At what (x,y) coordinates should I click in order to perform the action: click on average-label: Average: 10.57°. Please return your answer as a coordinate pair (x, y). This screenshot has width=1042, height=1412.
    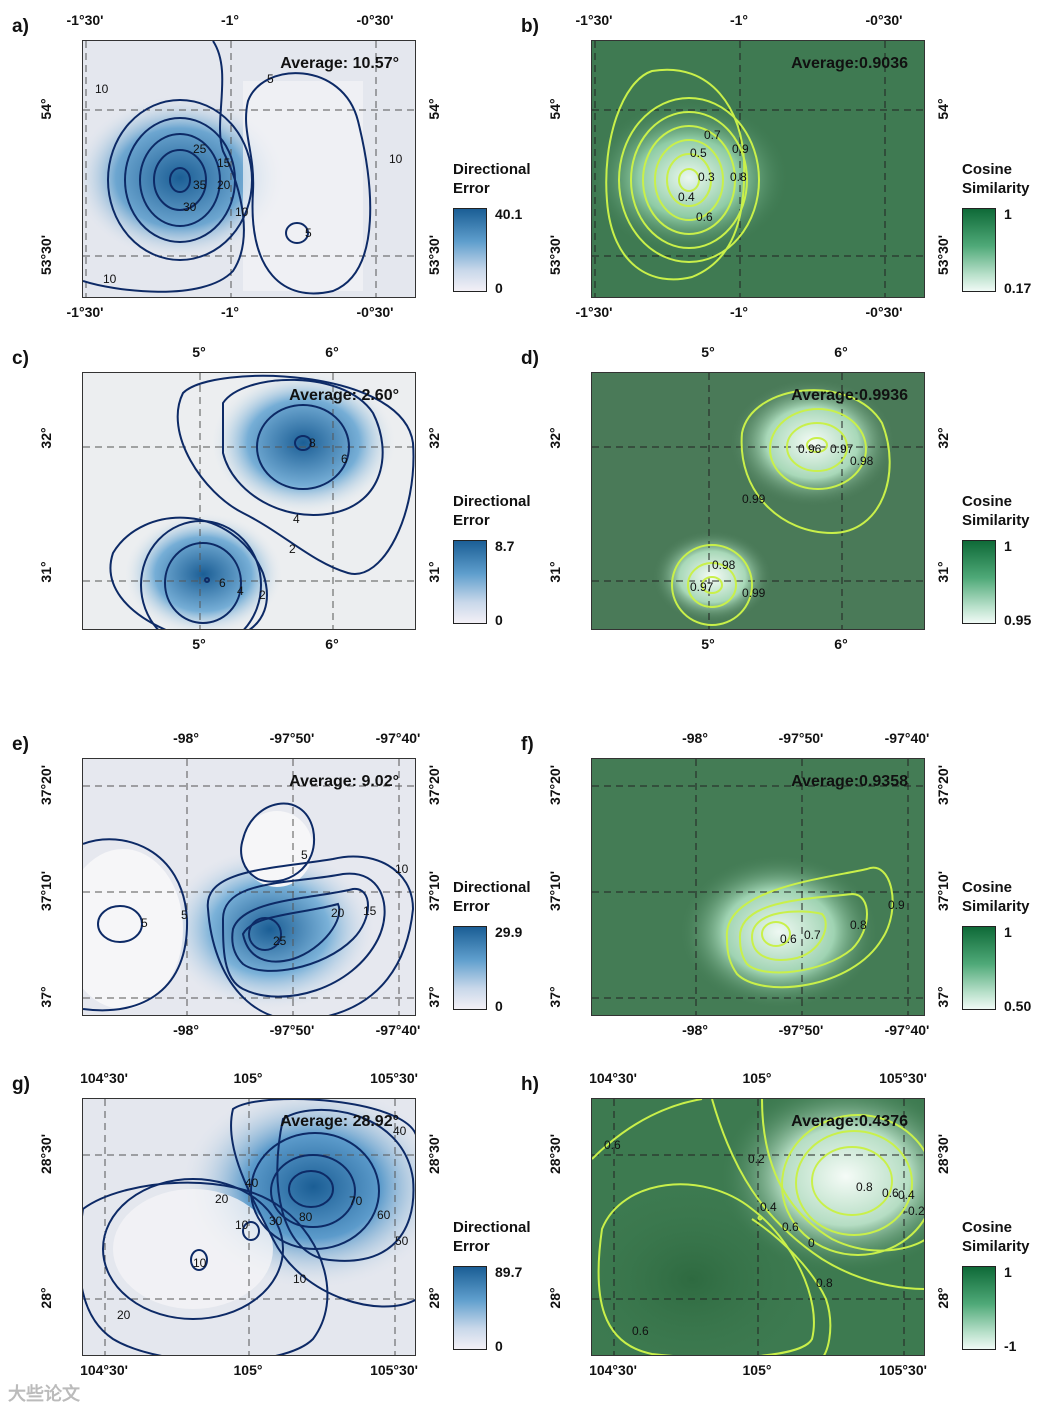
    Looking at the image, I should click on (339, 63).